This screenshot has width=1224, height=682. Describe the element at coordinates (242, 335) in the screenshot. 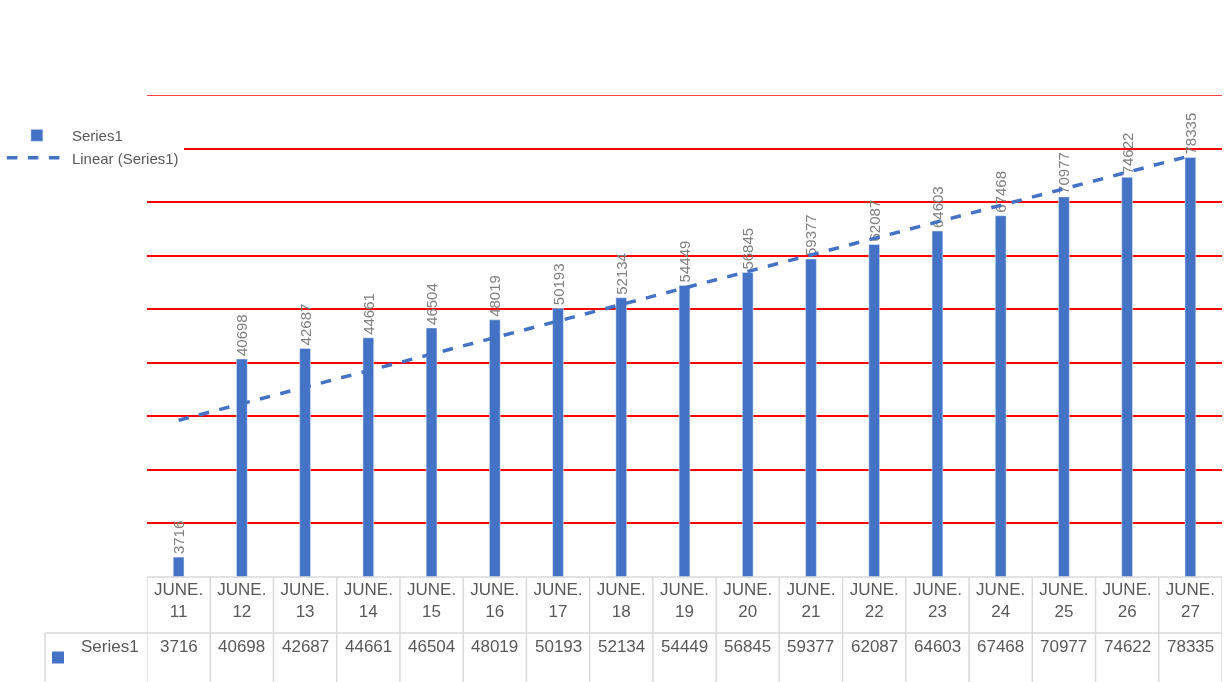

I see `text: 40698` at that location.